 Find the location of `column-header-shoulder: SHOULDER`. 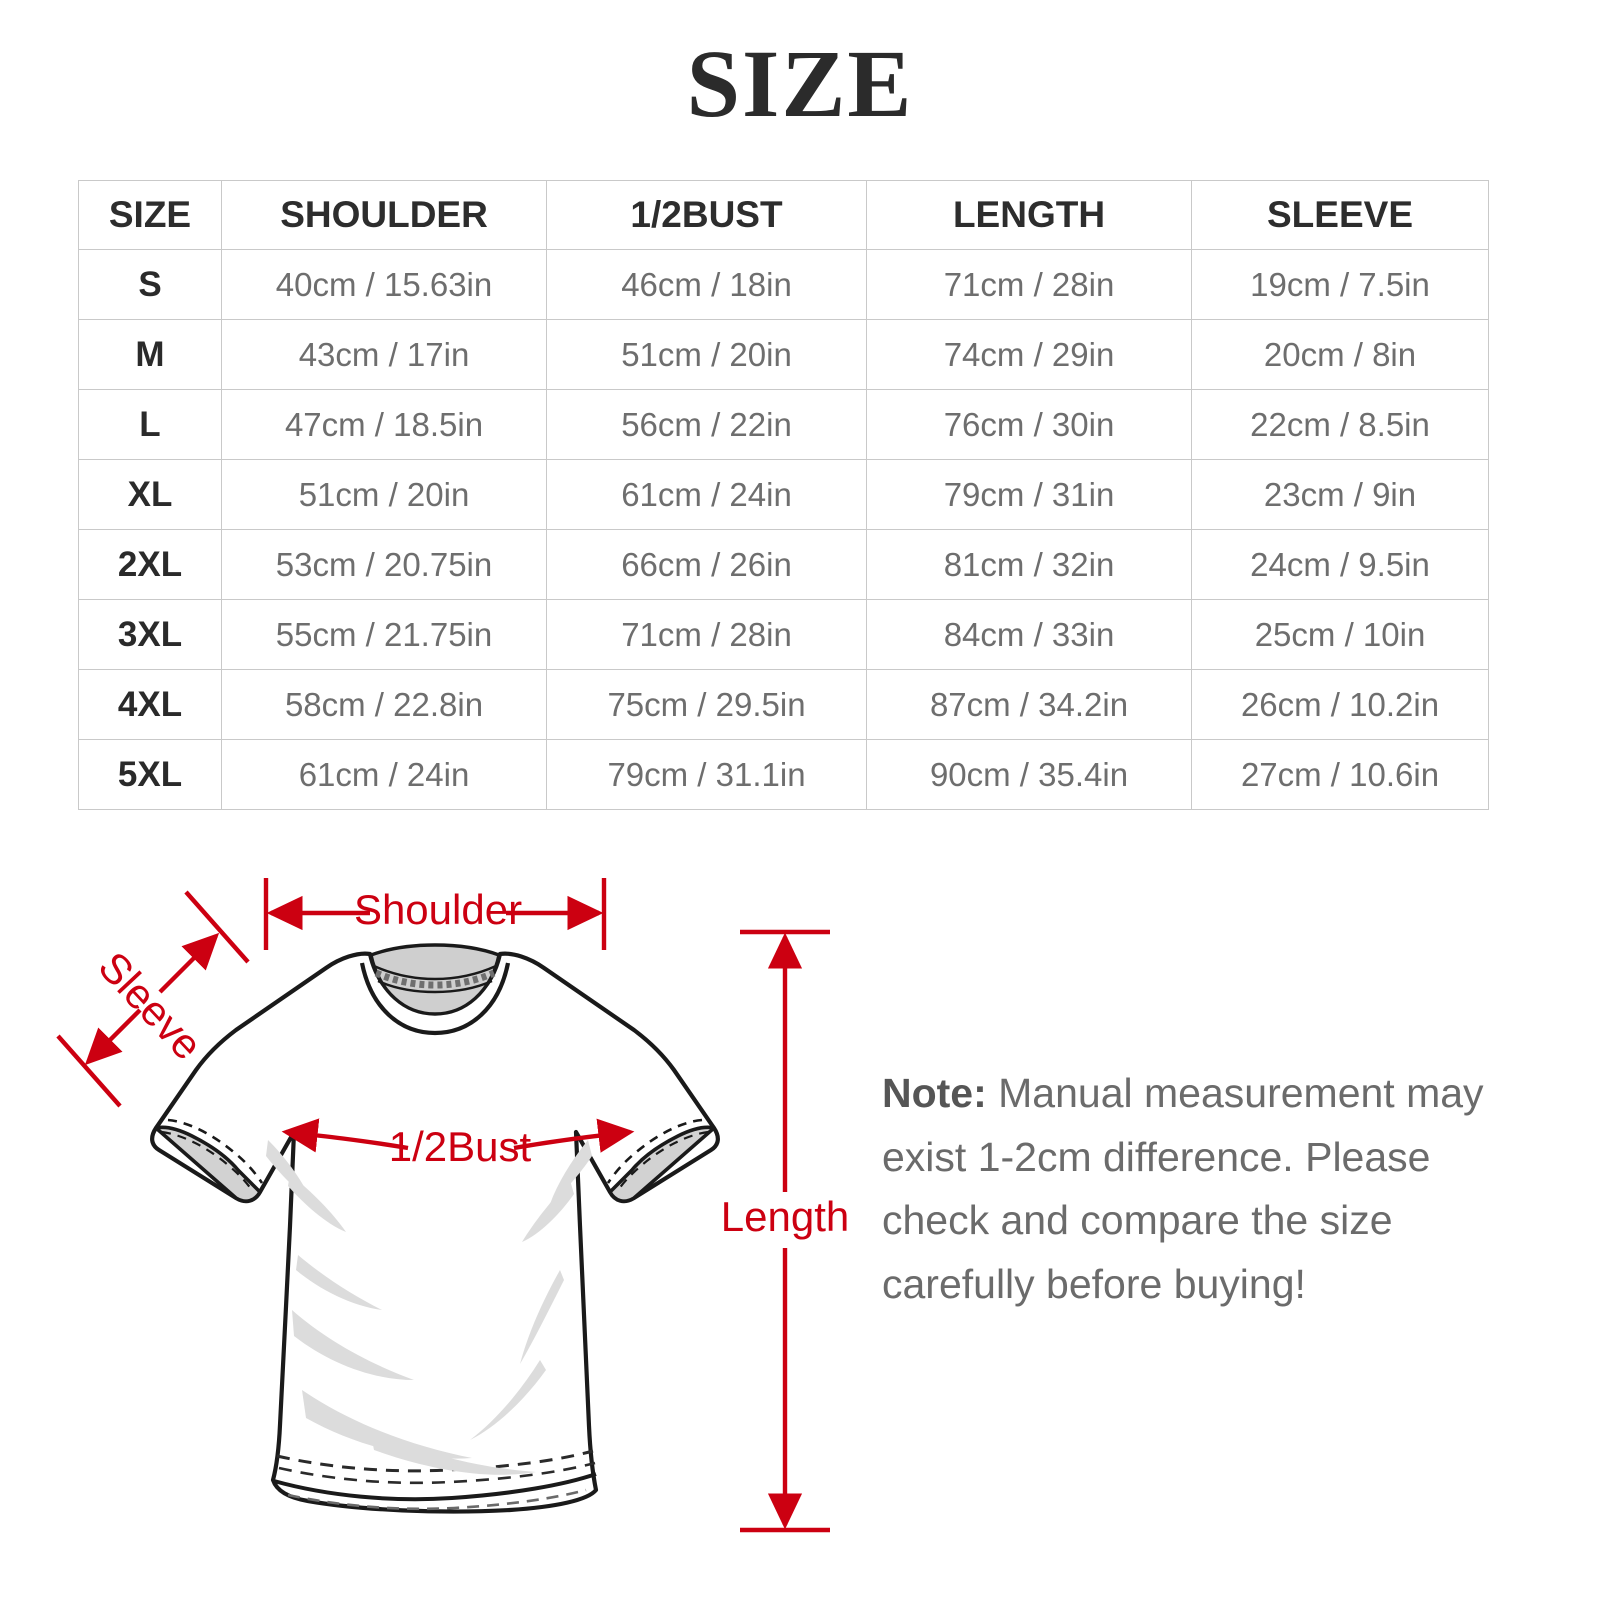

column-header-shoulder: SHOULDER is located at coordinates (384, 215).